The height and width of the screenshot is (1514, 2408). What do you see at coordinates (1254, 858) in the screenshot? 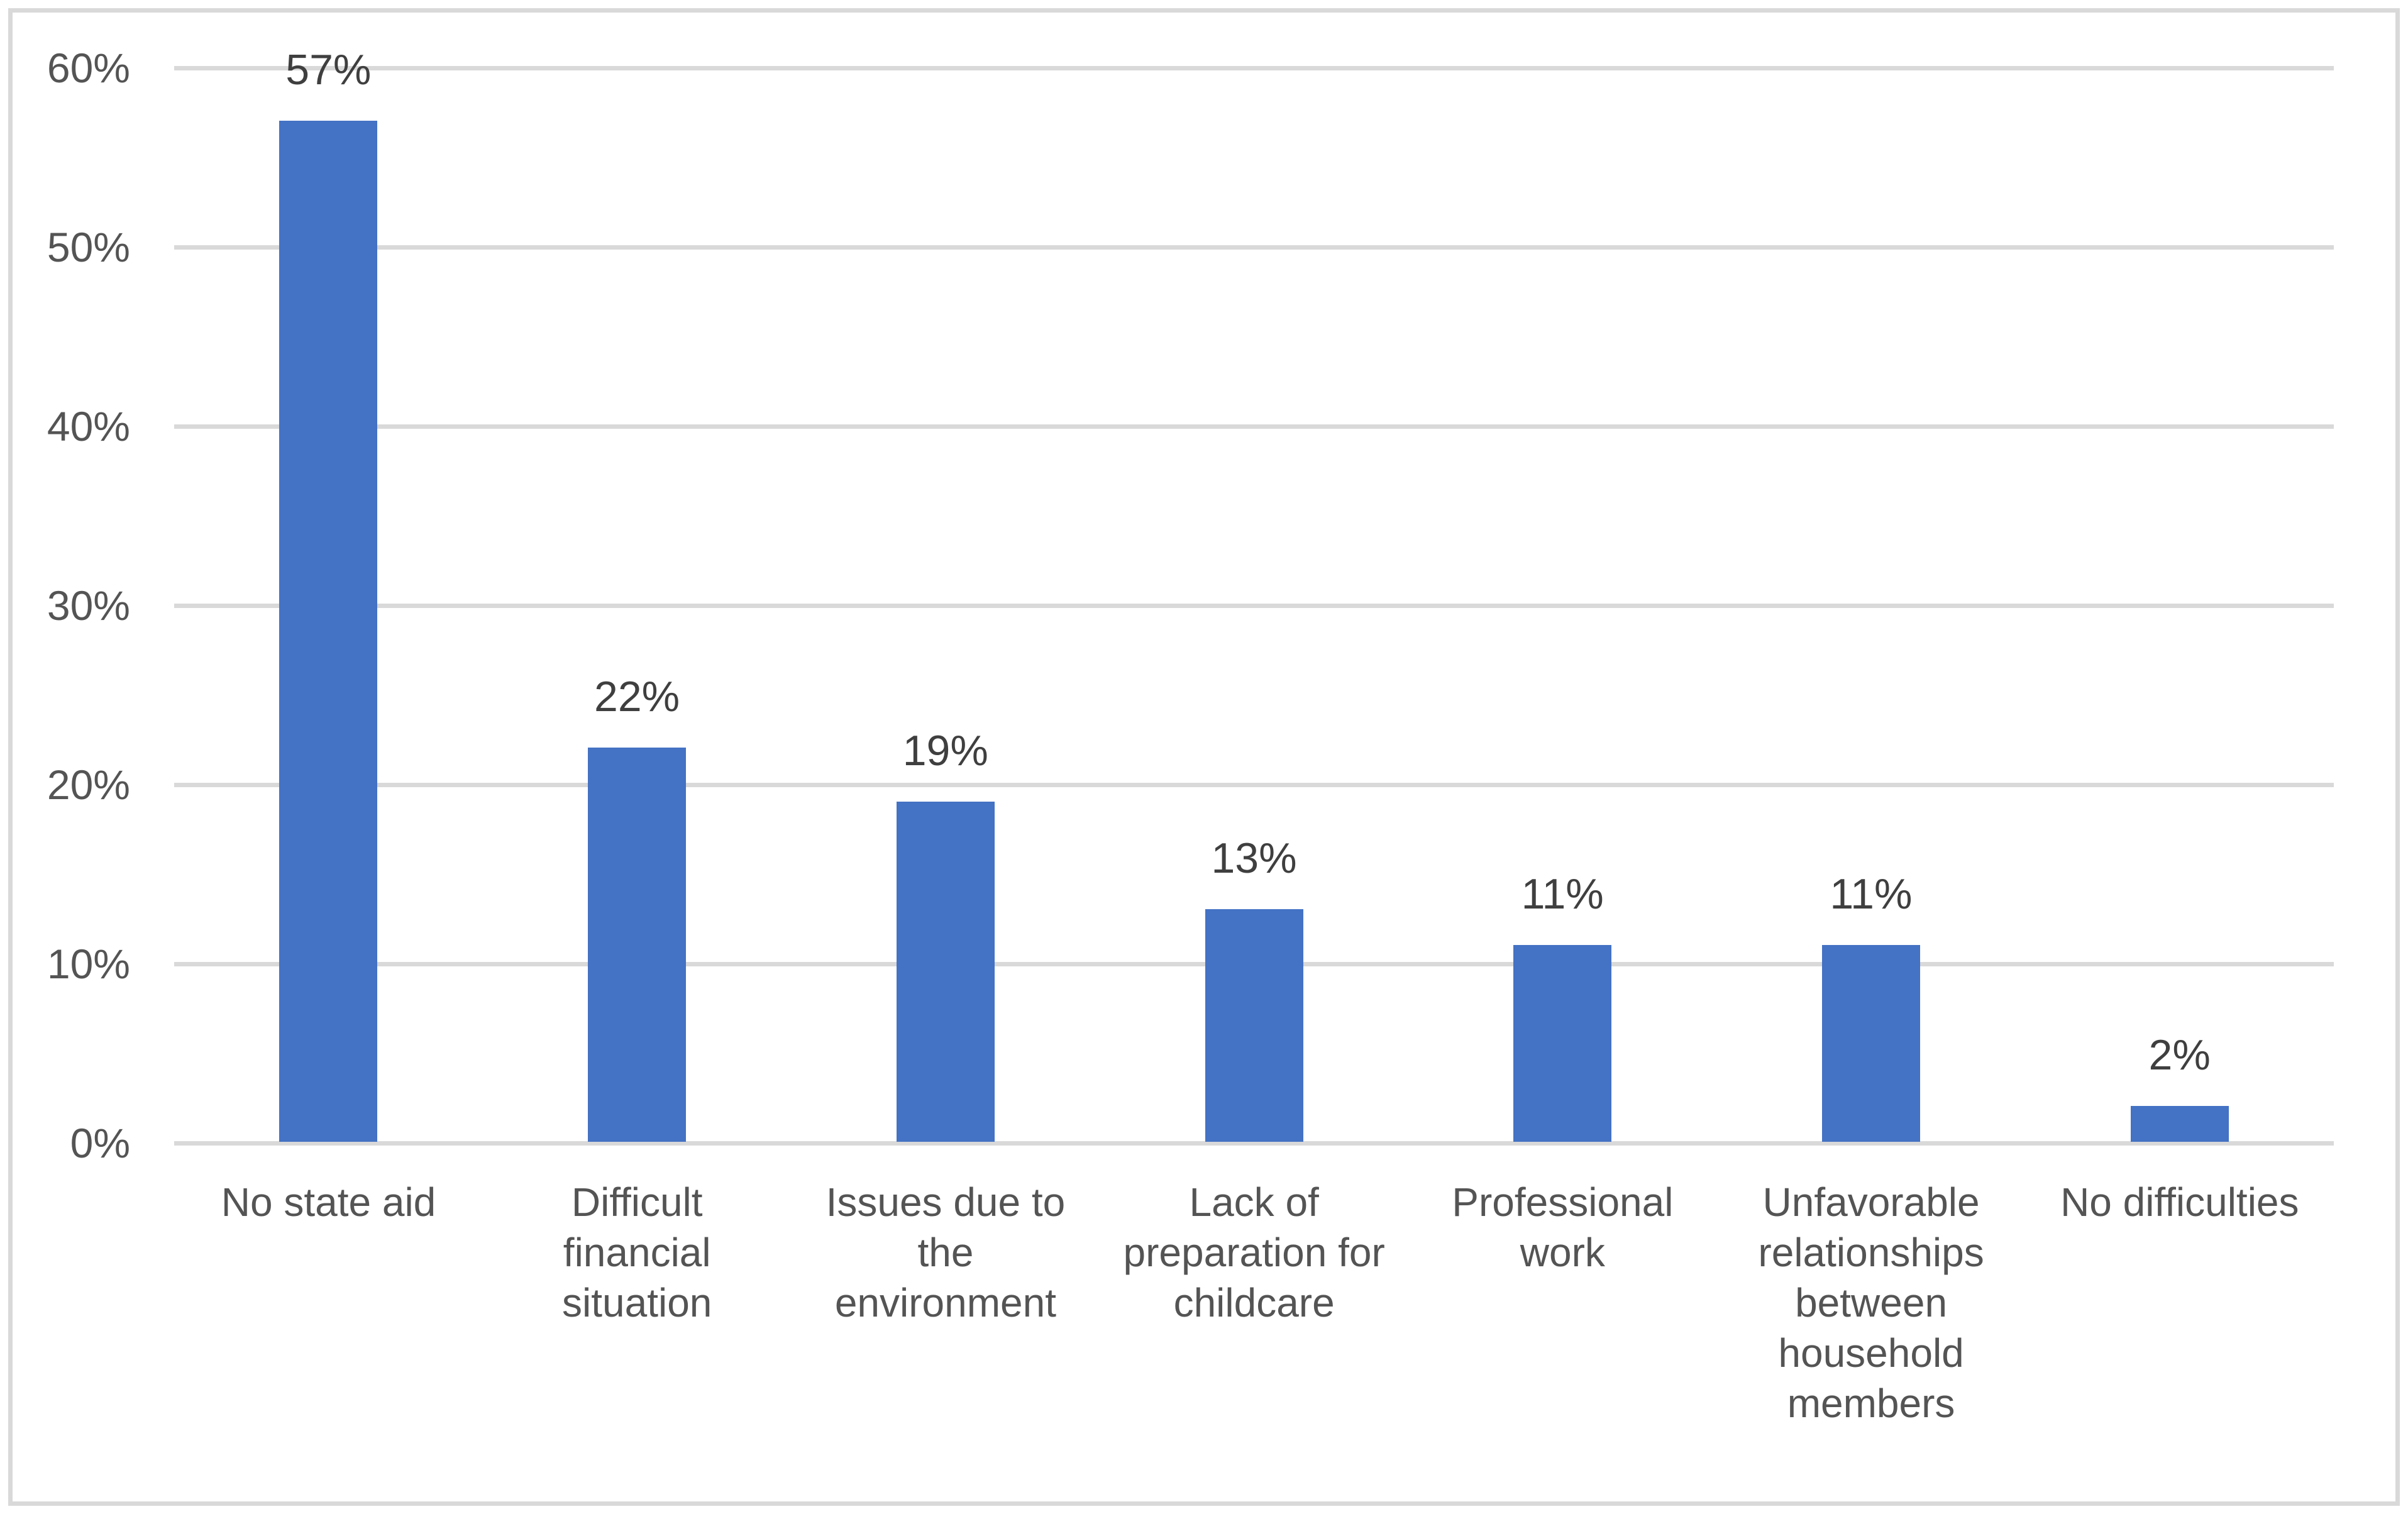
I see `bar-value-label: 13%` at bounding box center [1254, 858].